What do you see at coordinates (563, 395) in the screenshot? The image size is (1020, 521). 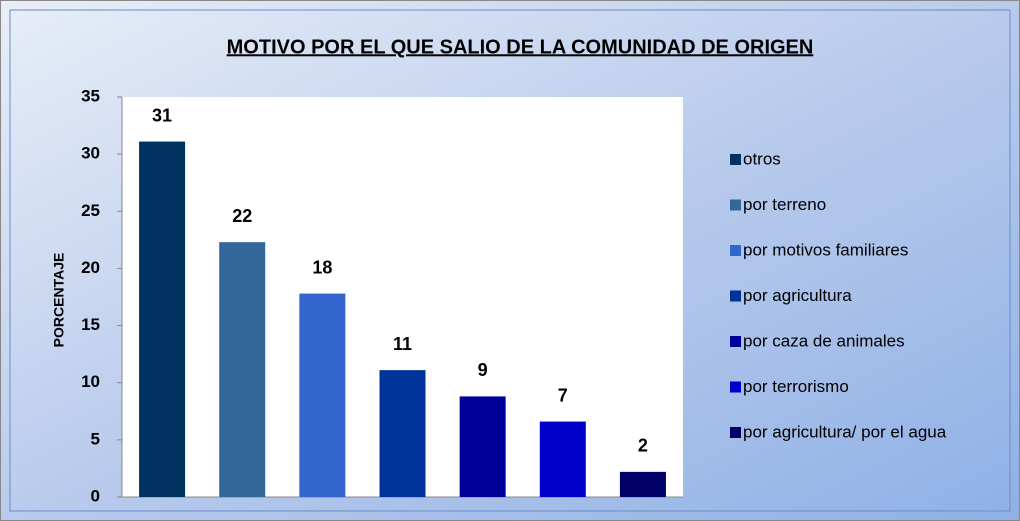 I see `data-label: 7` at bounding box center [563, 395].